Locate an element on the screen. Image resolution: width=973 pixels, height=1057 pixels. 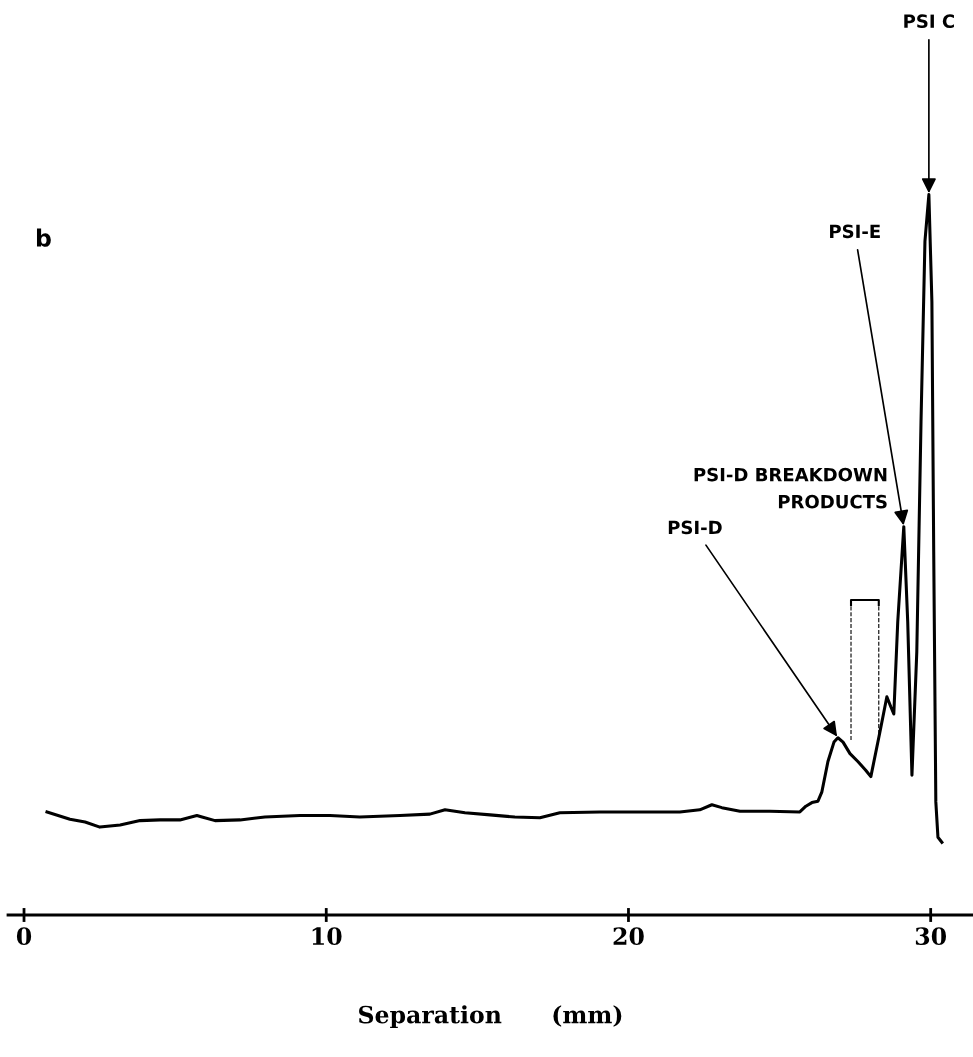
x-tick-label: 20 is located at coordinates (628, 936).